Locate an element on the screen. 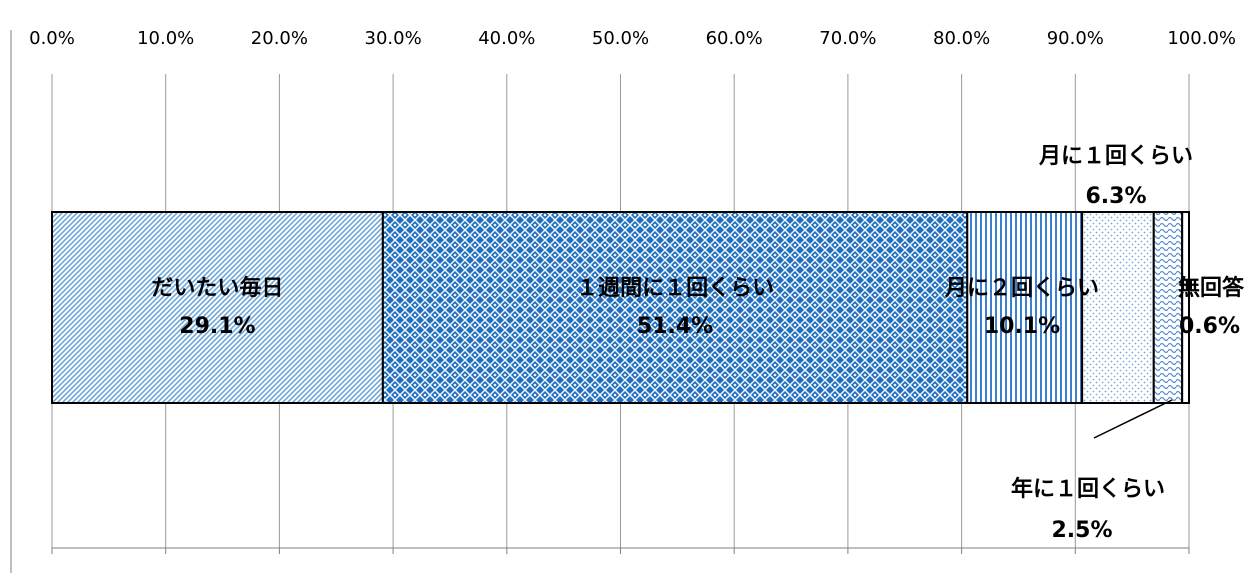 The height and width of the screenshot is (573, 1249). segment-label: 無回答 is located at coordinates (1211, 288).